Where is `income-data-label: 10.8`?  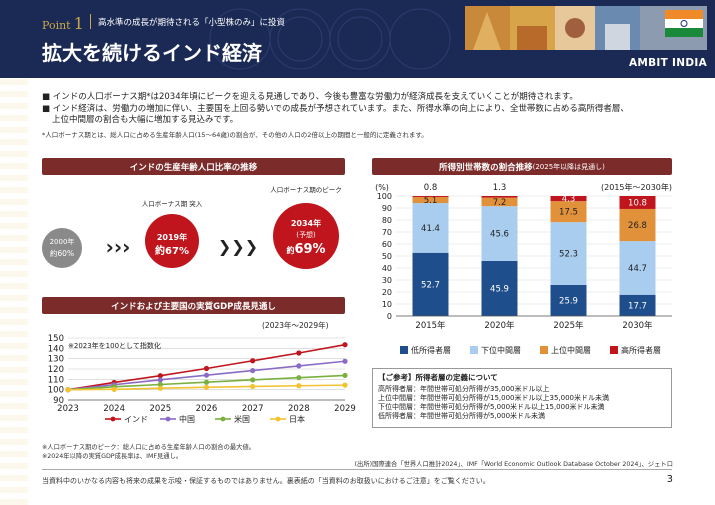 income-data-label: 10.8 is located at coordinates (637, 203).